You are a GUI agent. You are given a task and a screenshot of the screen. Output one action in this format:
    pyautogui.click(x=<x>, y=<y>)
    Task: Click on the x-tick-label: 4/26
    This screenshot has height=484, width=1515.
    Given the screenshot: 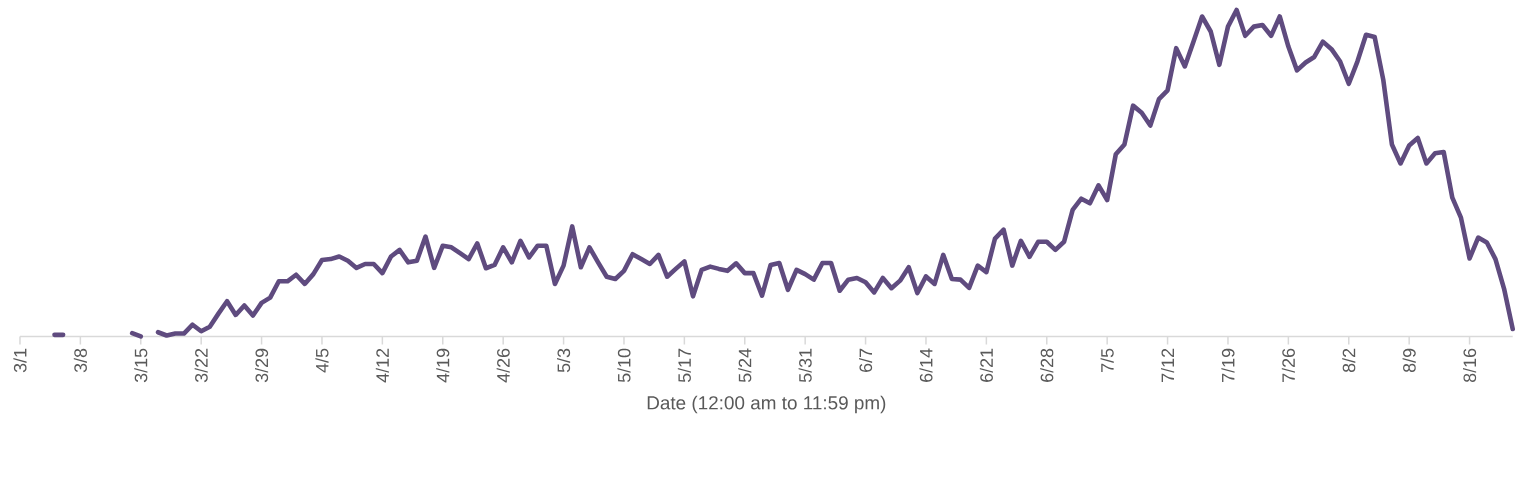 What is the action you would take?
    pyautogui.click(x=503, y=365)
    